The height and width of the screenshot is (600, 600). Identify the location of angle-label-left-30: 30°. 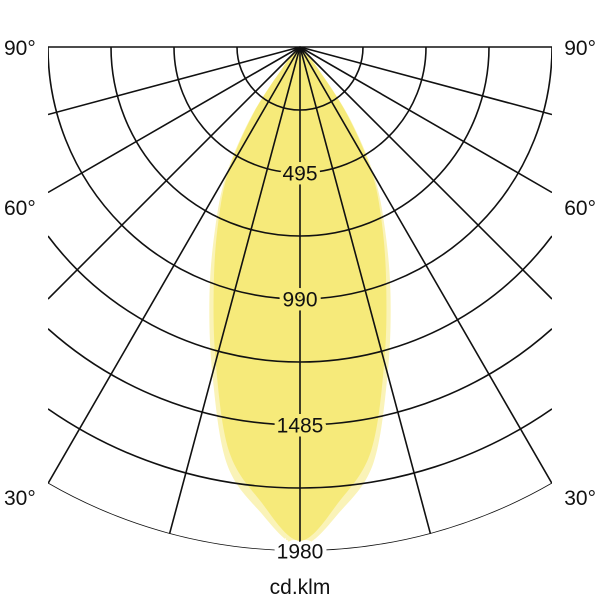
(20, 498).